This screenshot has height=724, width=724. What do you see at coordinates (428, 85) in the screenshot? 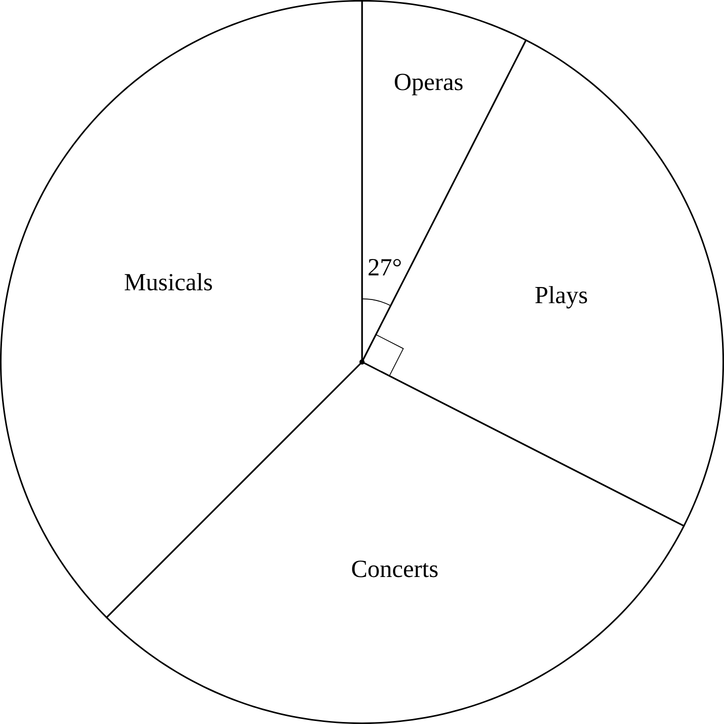
I see `slice-label: Operas` at bounding box center [428, 85].